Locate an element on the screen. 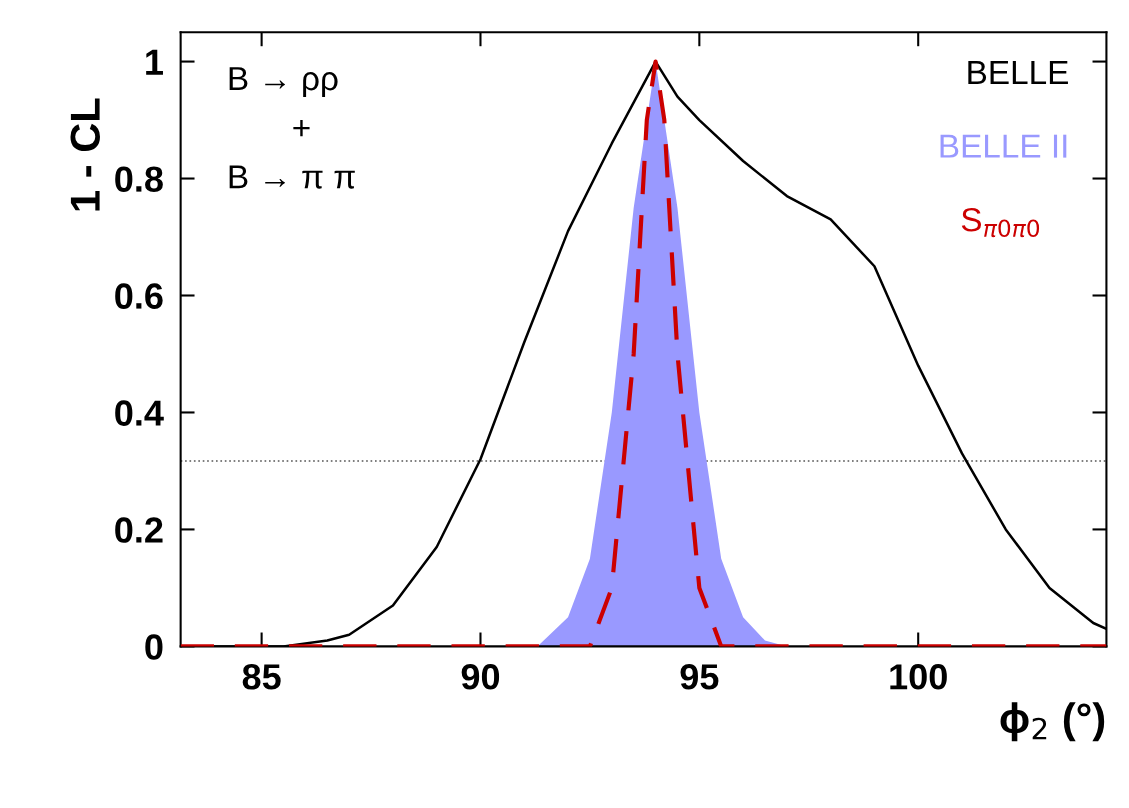  legend-label: BELLE is located at coordinates (1018, 72).